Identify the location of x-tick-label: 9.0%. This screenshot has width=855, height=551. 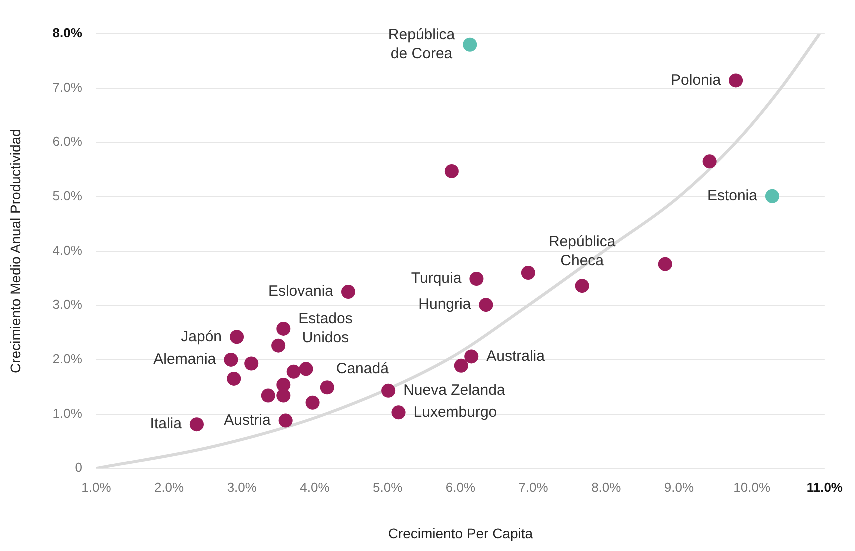
(679, 487).